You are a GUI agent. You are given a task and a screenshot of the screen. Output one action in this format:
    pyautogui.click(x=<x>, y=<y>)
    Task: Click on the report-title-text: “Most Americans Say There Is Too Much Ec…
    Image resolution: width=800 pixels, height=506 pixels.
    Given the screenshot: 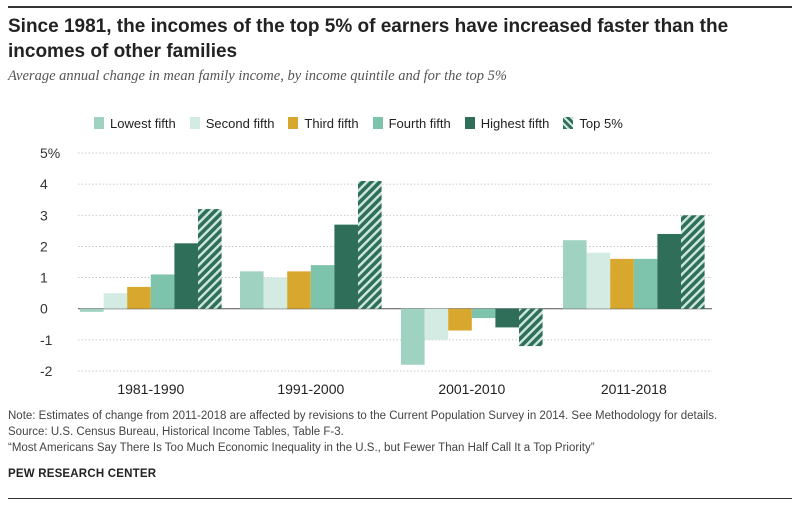 What is the action you would take?
    pyautogui.click(x=301, y=448)
    